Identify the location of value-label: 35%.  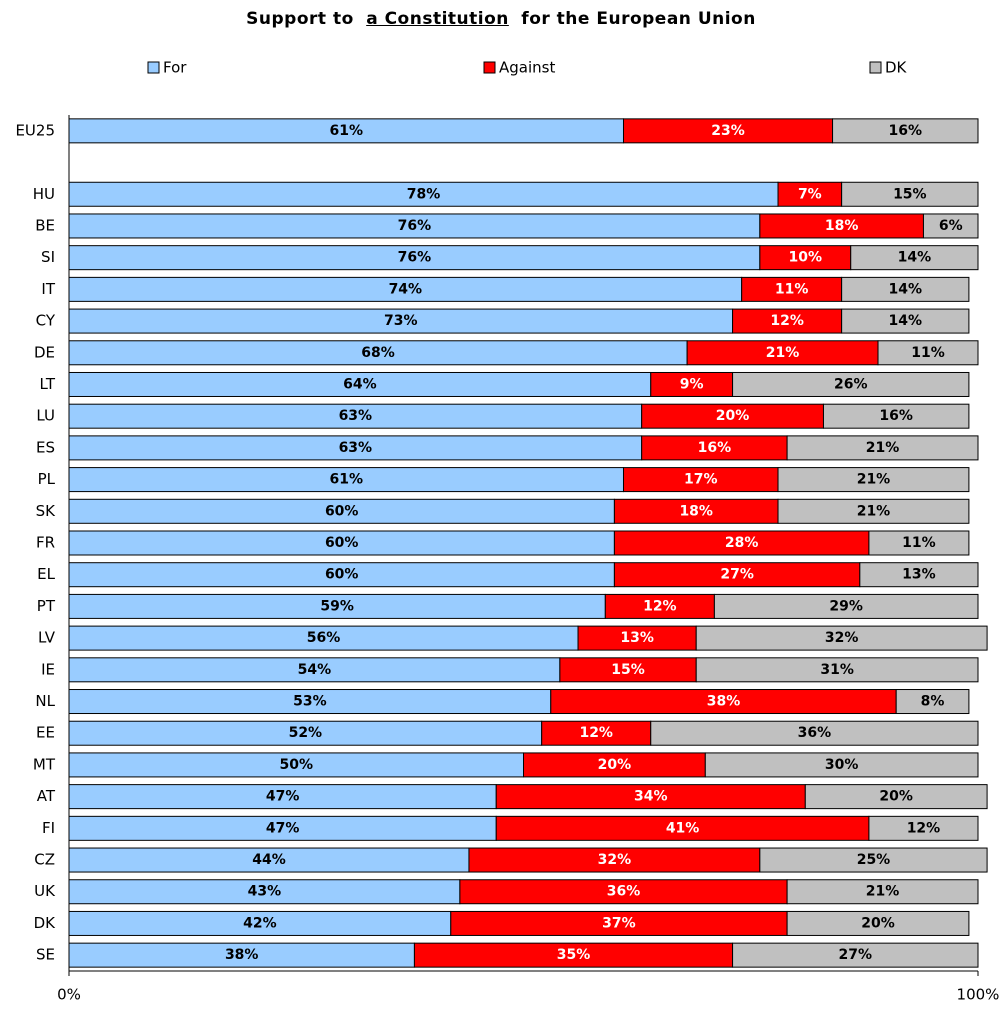
(574, 955).